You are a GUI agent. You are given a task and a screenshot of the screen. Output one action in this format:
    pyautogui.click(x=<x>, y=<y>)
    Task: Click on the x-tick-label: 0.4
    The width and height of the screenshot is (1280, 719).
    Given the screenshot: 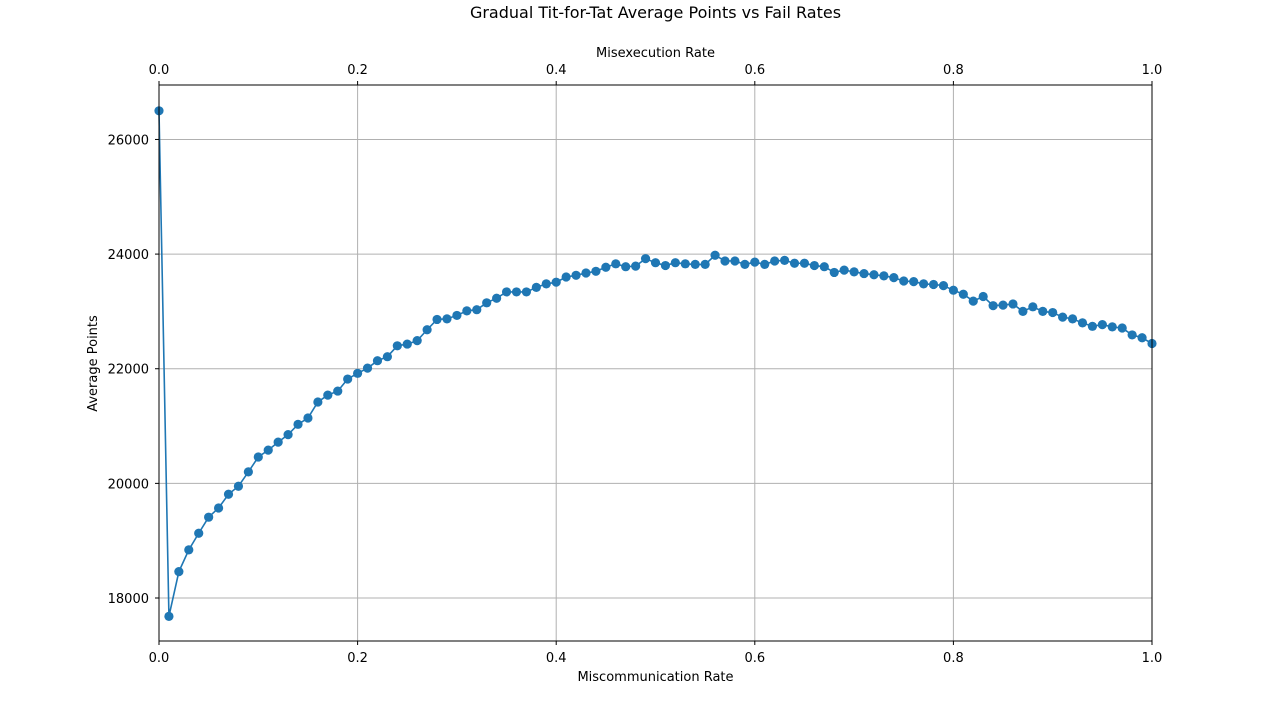 What is the action you would take?
    pyautogui.click(x=556, y=658)
    